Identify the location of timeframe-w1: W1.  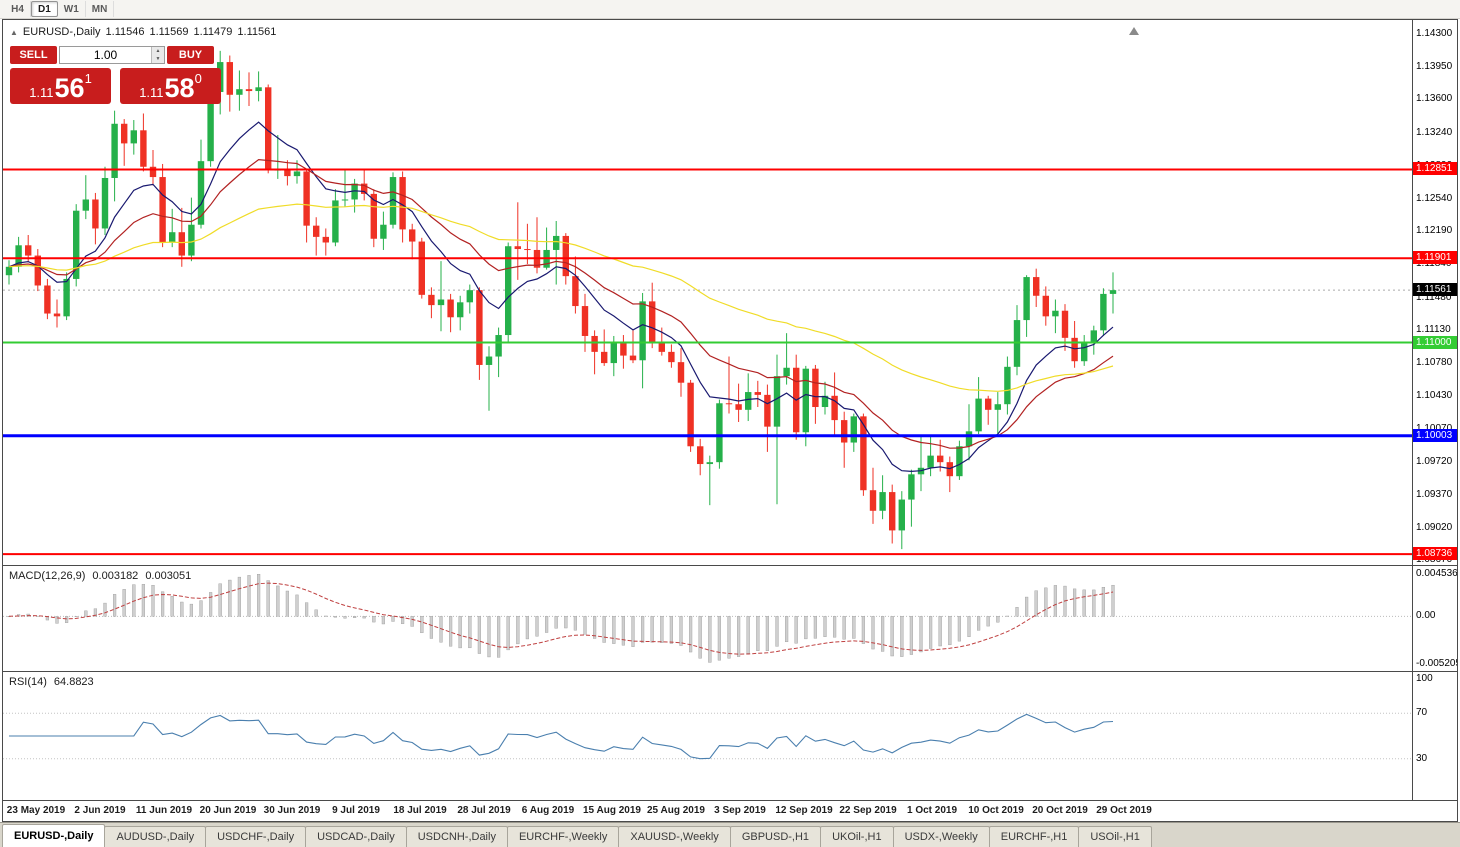
(72, 9).